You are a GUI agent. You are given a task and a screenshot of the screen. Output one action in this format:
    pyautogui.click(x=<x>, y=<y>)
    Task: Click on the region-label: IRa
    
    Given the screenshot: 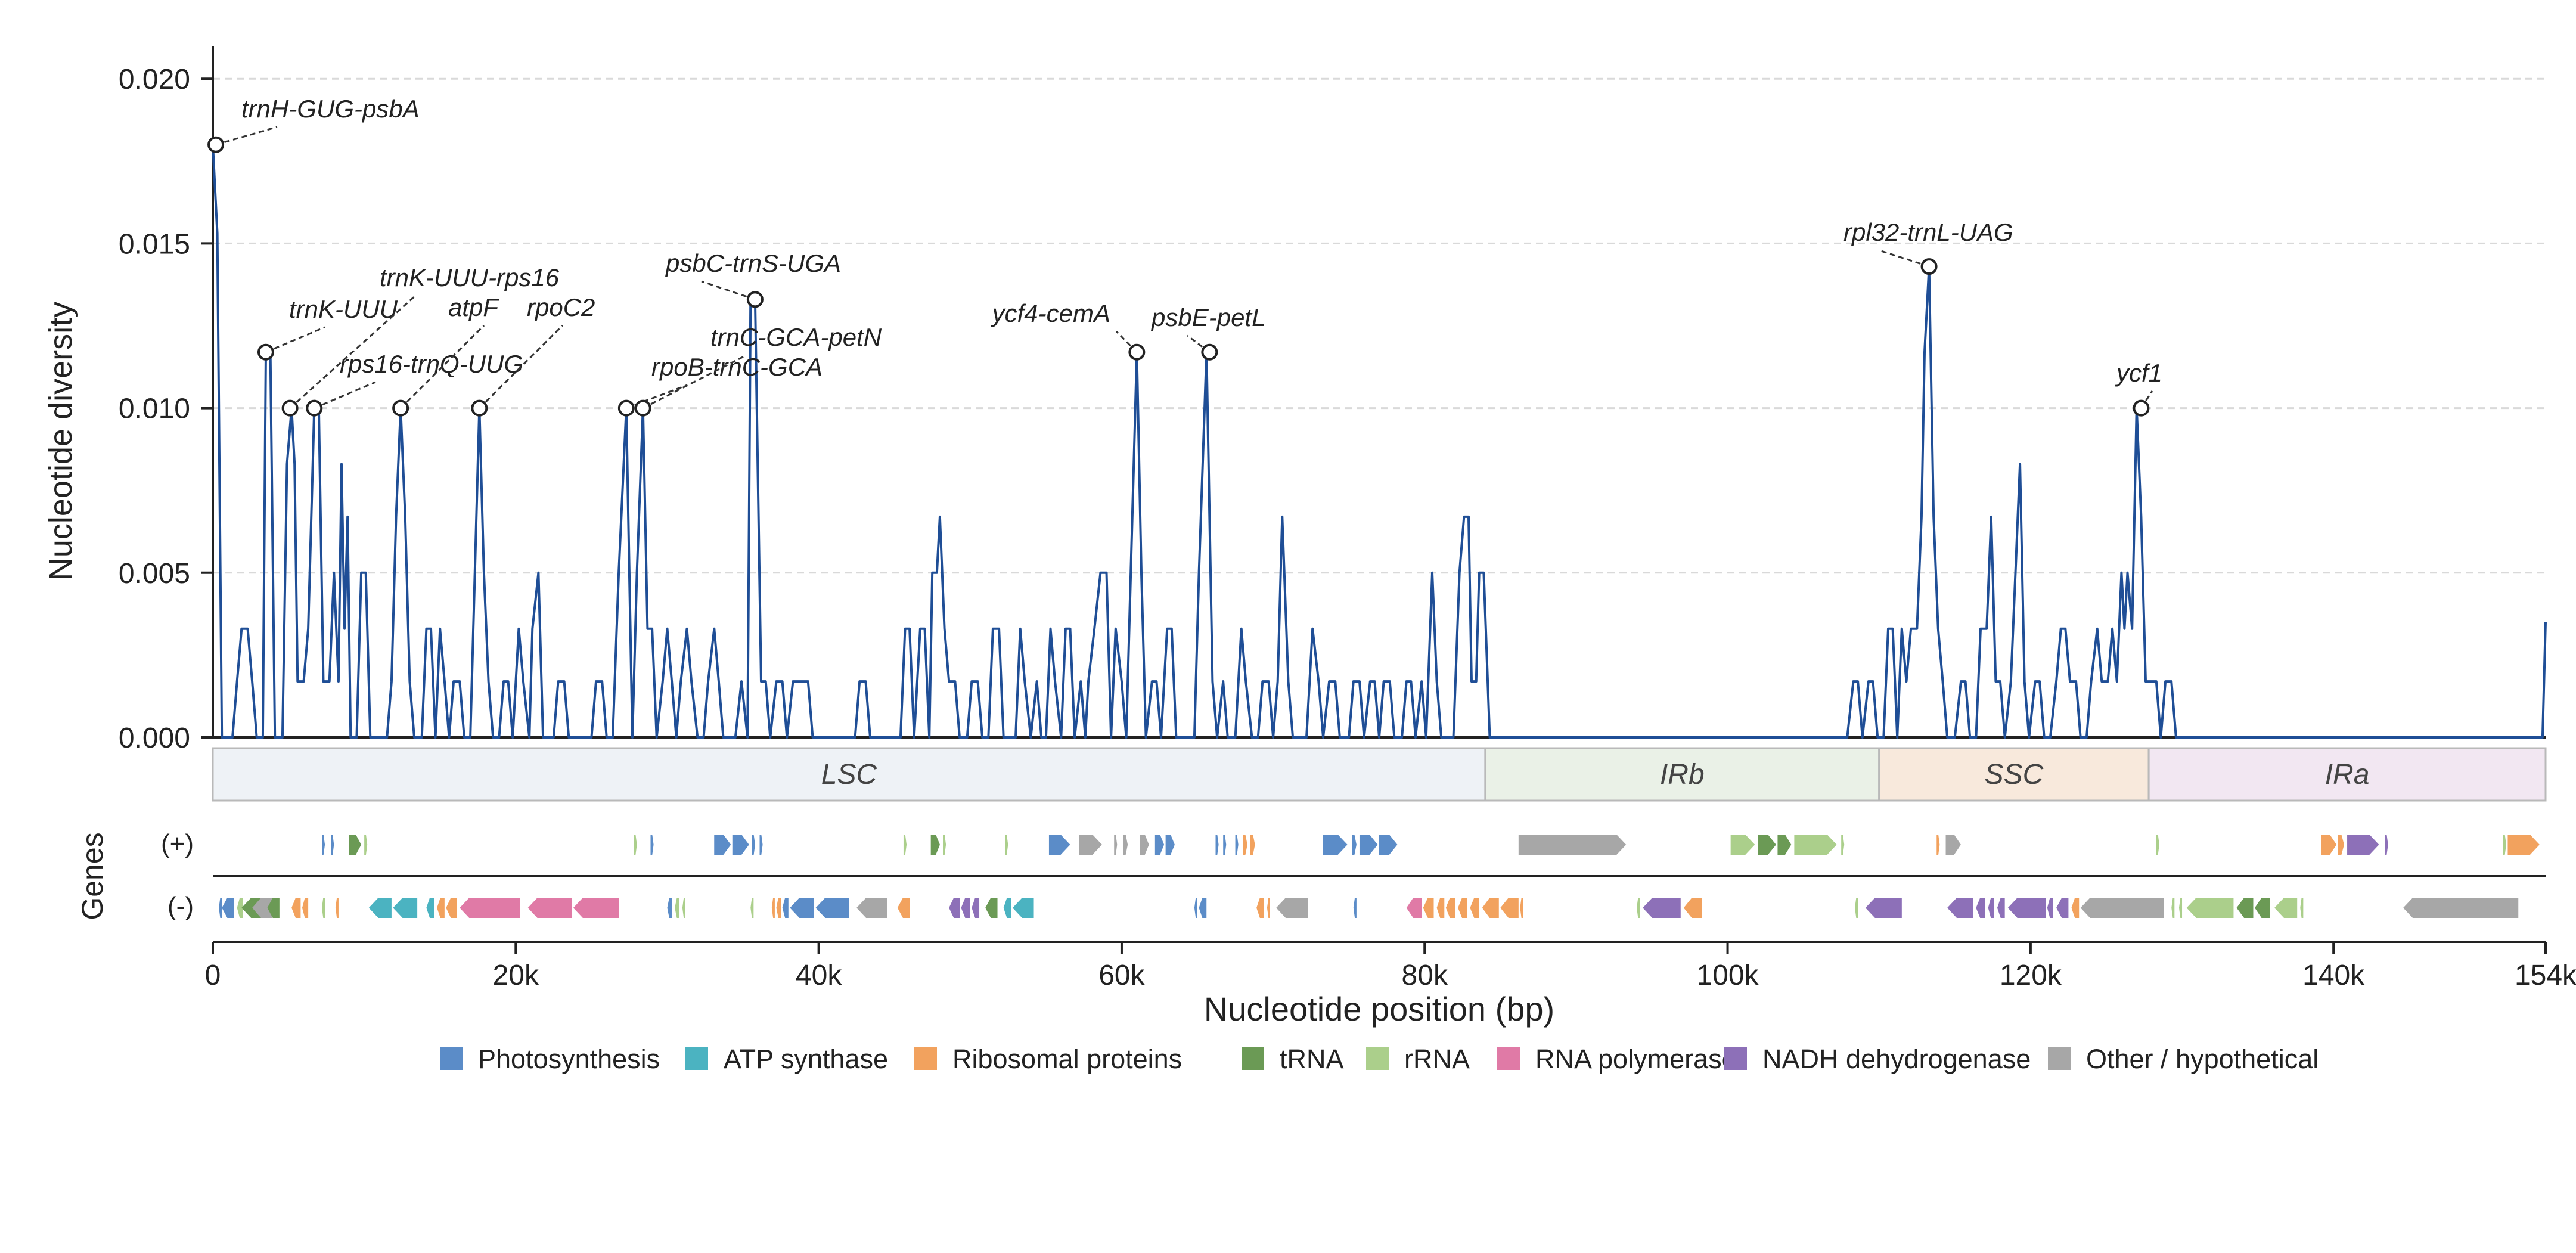 What is the action you would take?
    pyautogui.click(x=2348, y=774)
    